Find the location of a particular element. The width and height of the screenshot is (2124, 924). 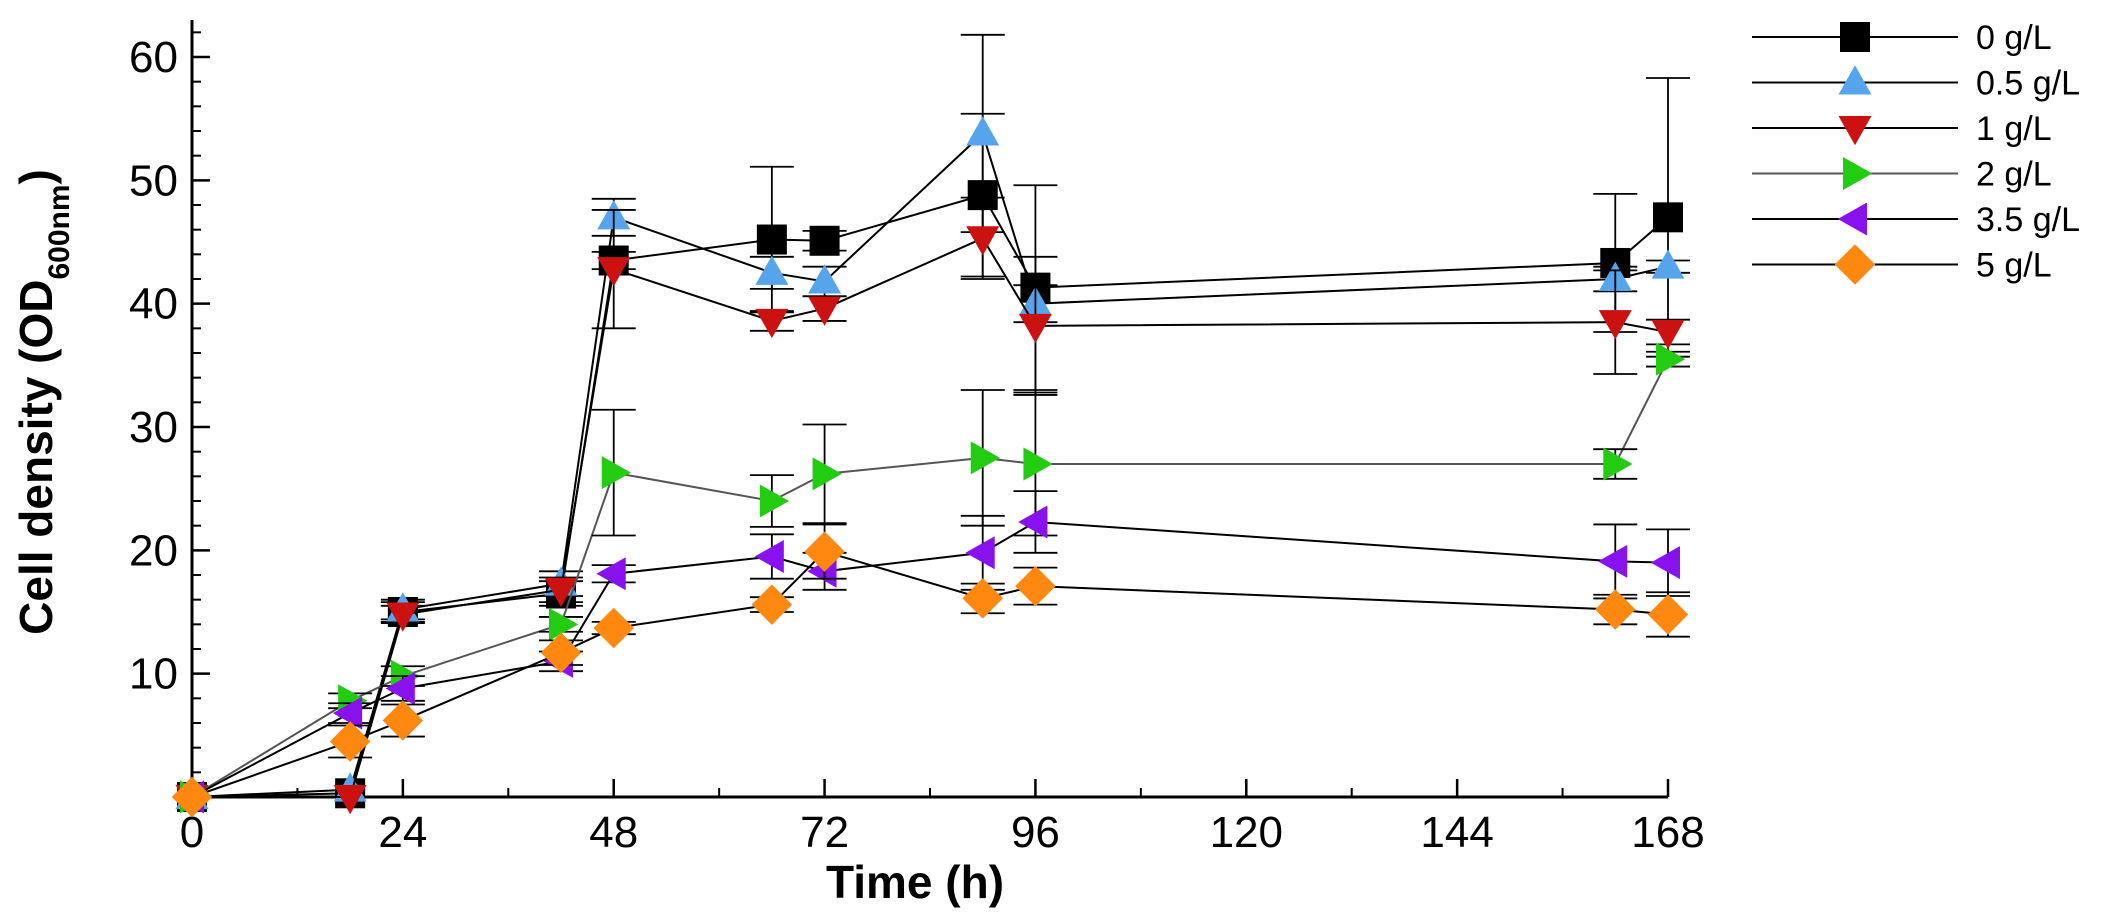

y-axis-title-prefix: Cell density (OD is located at coordinates (36, 457).